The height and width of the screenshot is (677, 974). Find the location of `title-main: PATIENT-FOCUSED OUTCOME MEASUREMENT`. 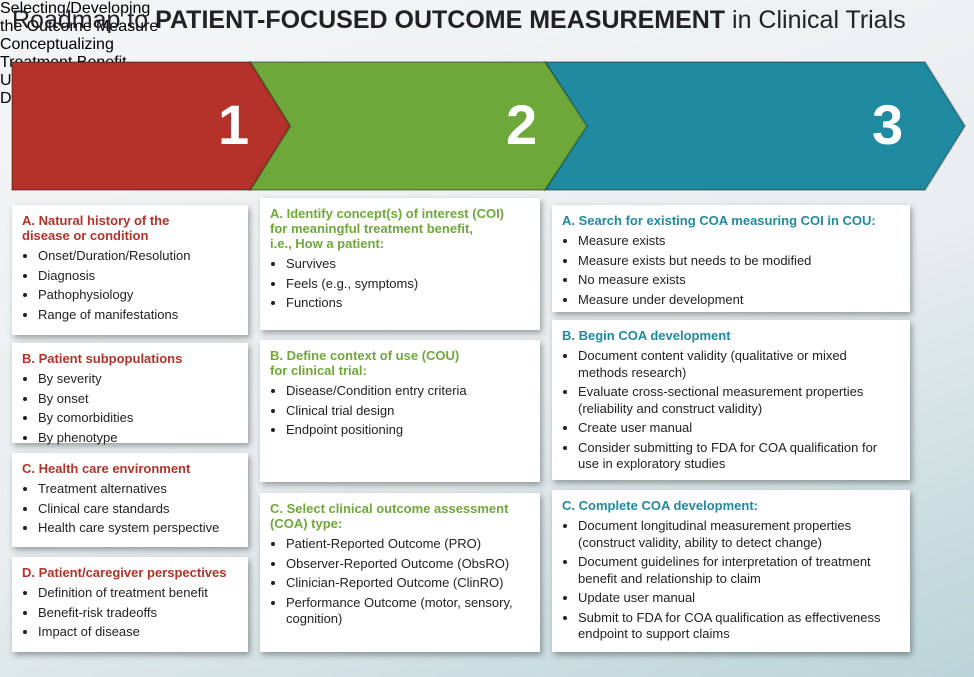

title-main: PATIENT-FOCUSED OUTCOME MEASUREMENT is located at coordinates (440, 20).